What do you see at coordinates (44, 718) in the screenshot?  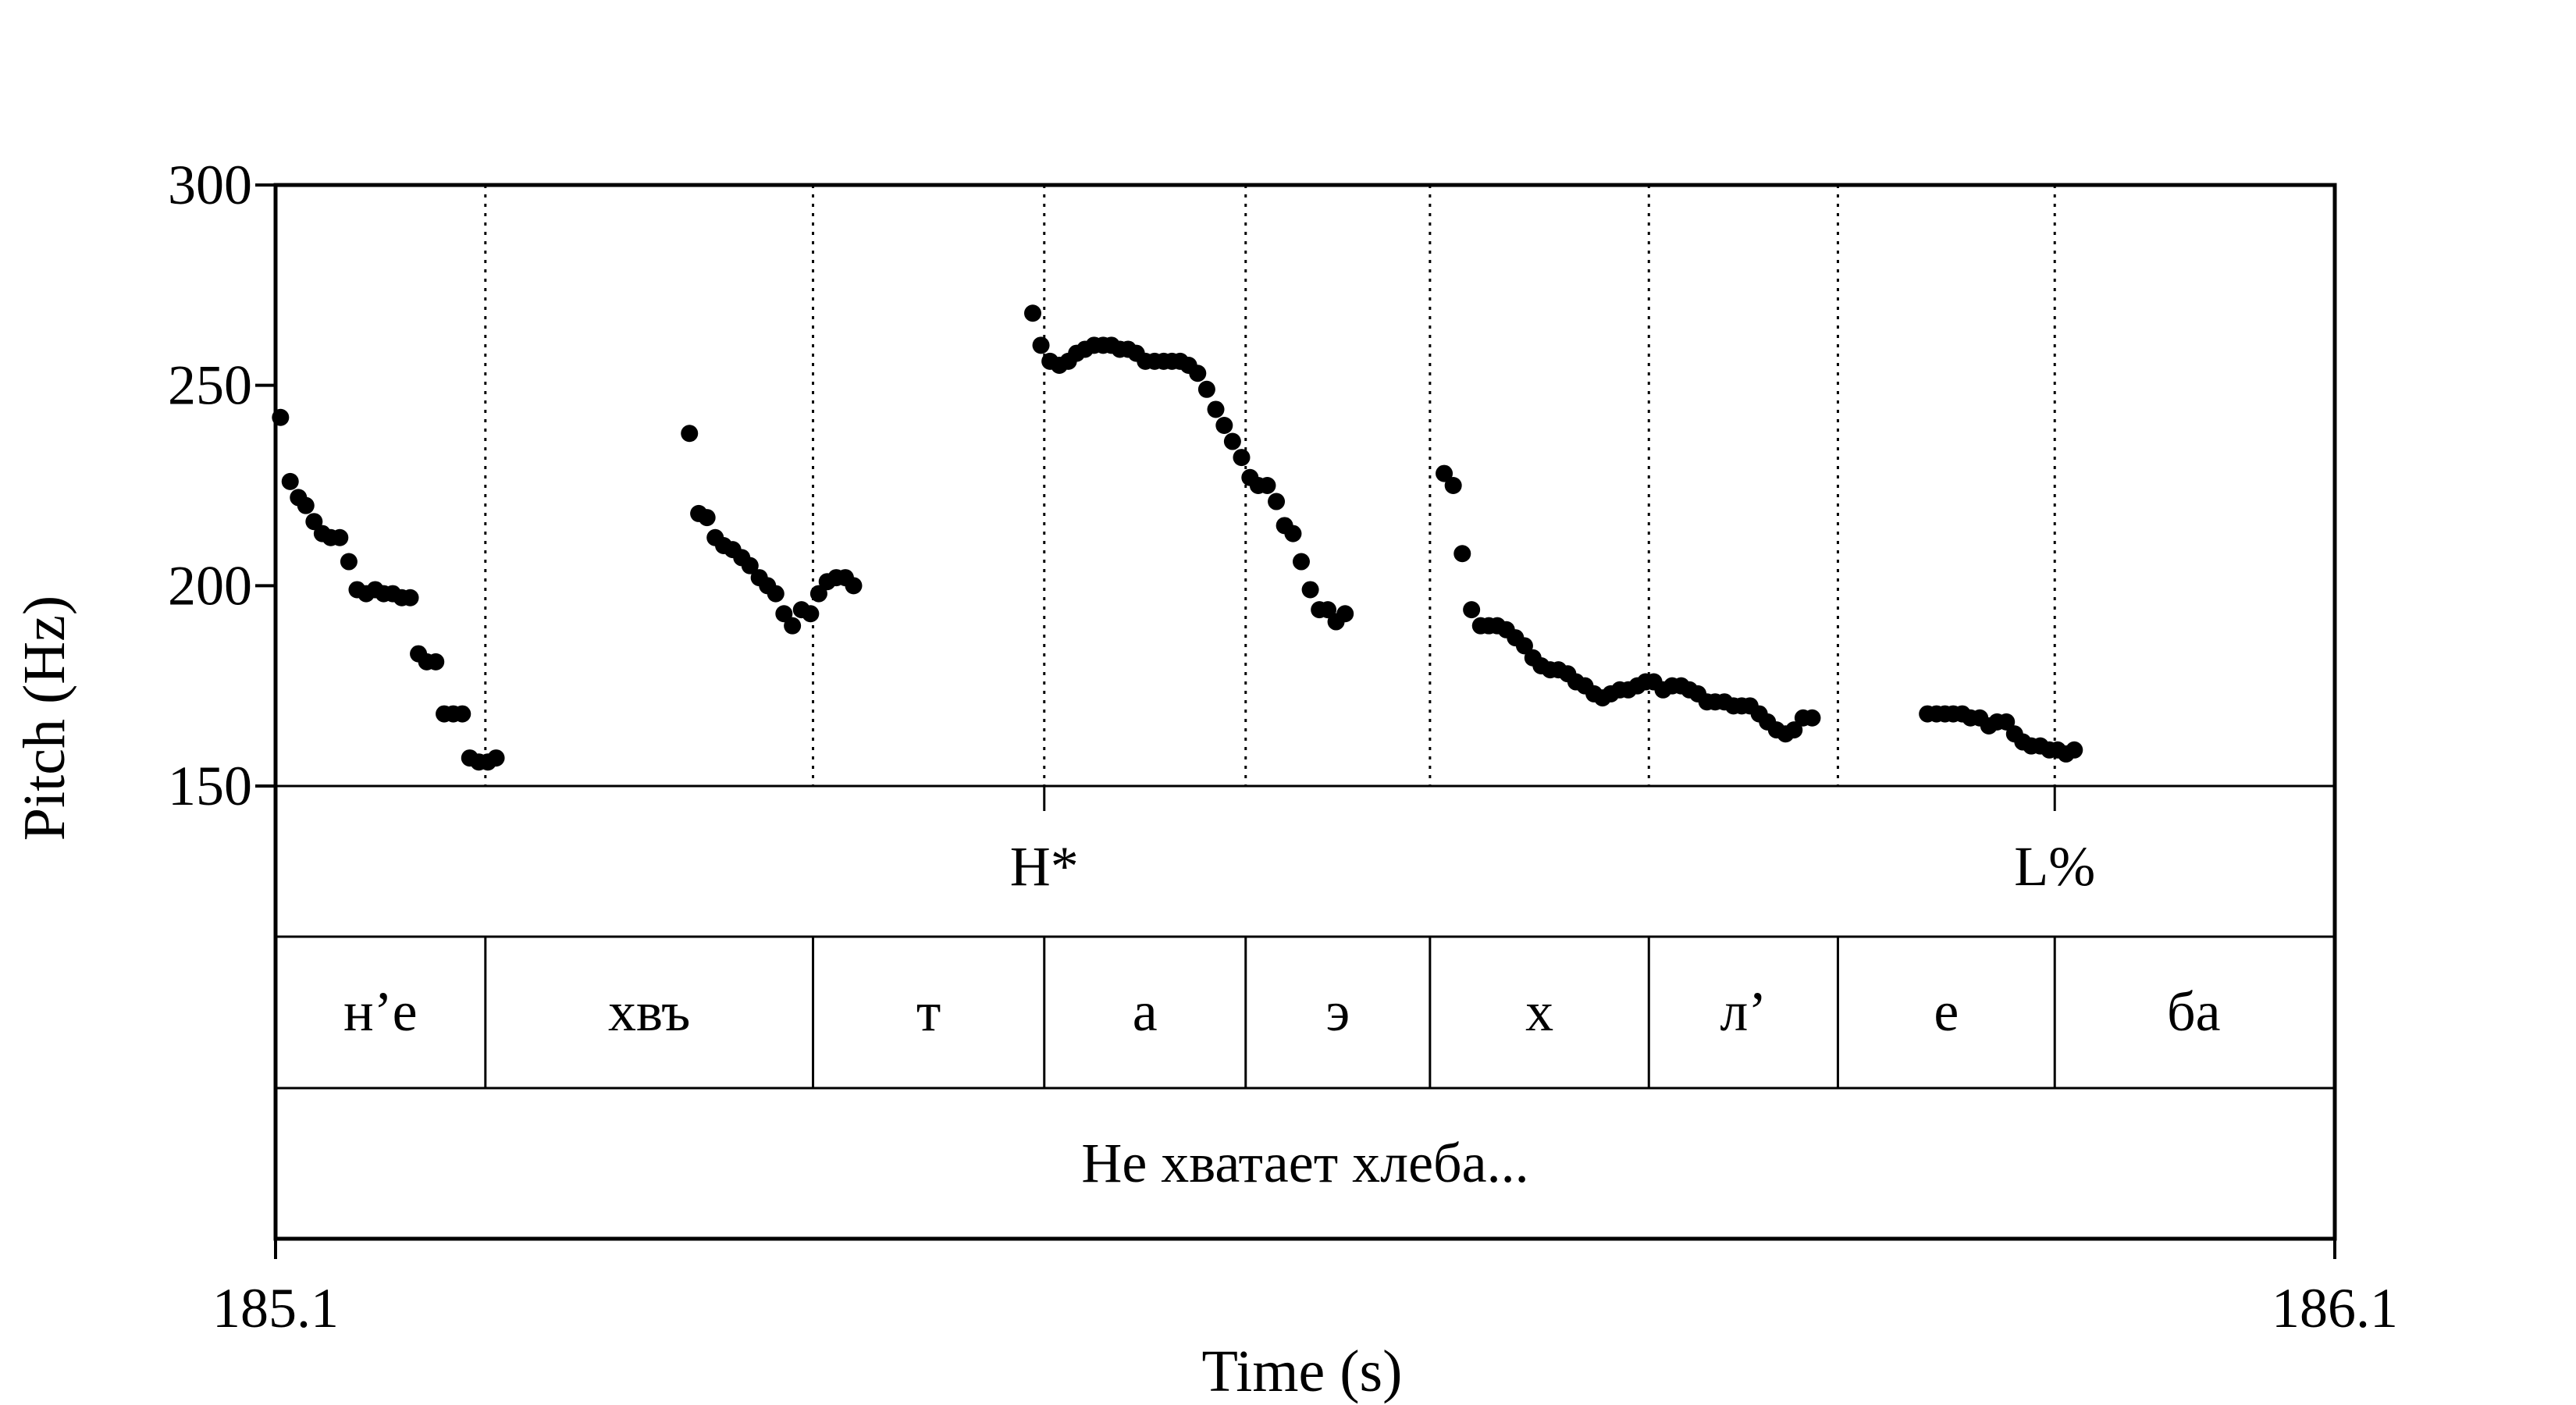 I see `y-axis-title: Pitch (Hz)` at bounding box center [44, 718].